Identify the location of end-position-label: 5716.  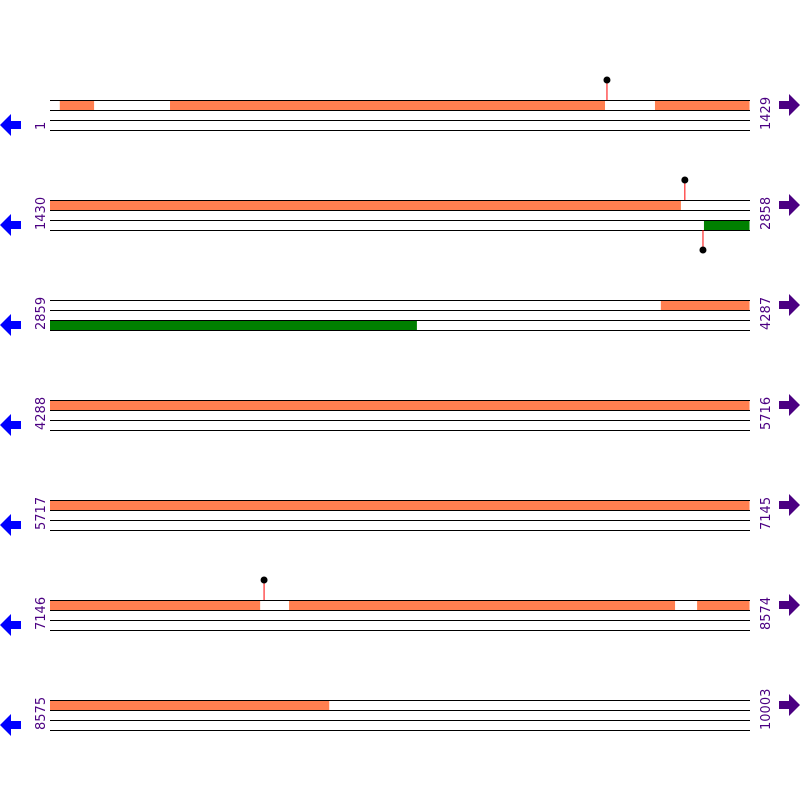
(766, 413).